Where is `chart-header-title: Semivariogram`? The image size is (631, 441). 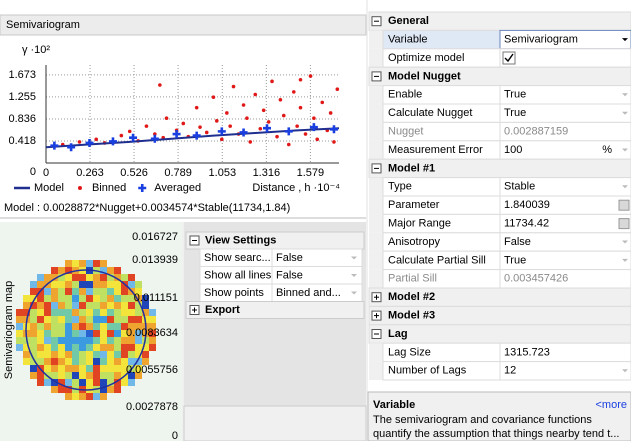 chart-header-title: Semivariogram is located at coordinates (43, 25).